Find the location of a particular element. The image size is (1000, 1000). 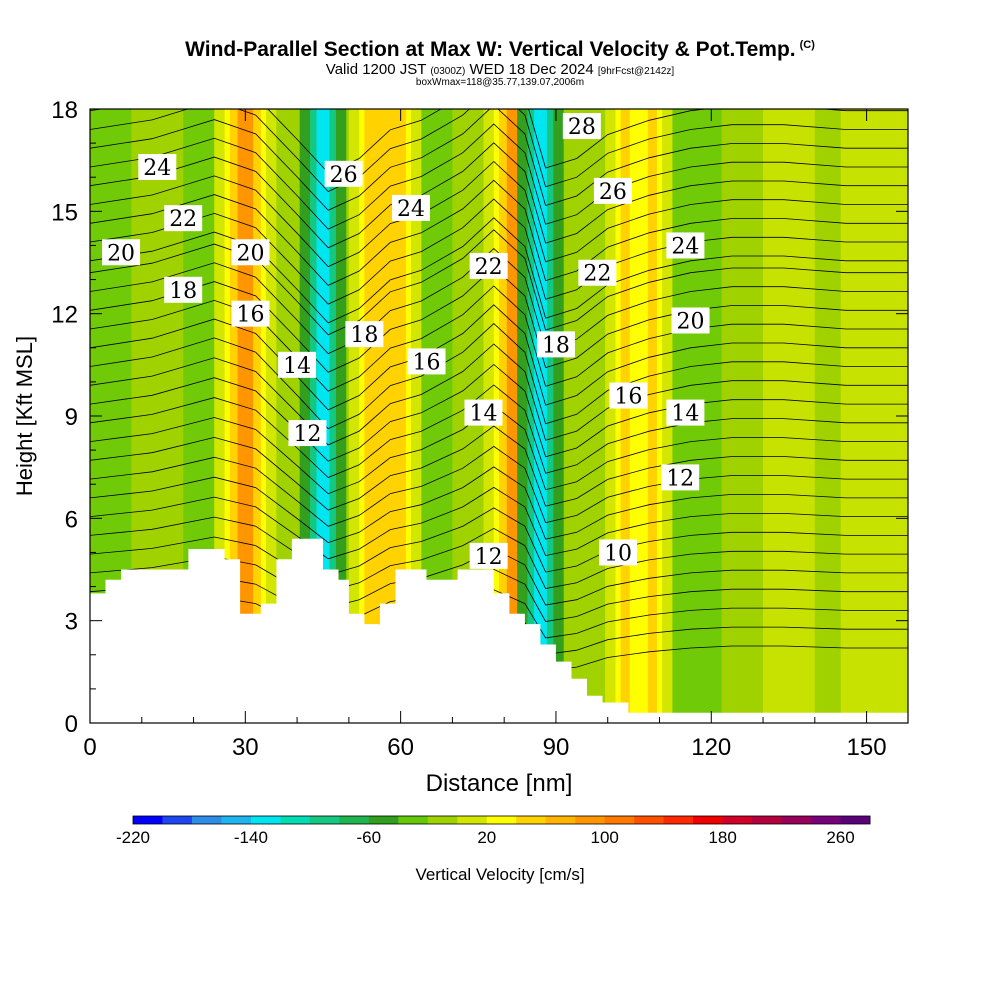

copyright-mark: (C) is located at coordinates (807, 45).